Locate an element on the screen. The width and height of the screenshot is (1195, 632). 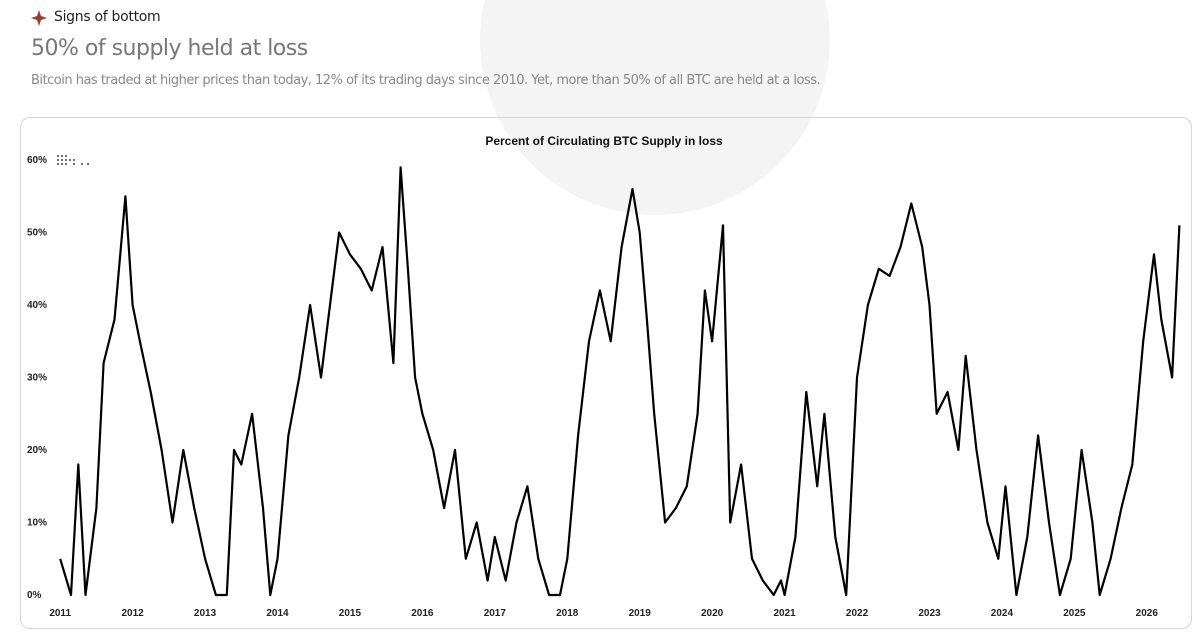
x-tick-label: 2016 is located at coordinates (422, 613).